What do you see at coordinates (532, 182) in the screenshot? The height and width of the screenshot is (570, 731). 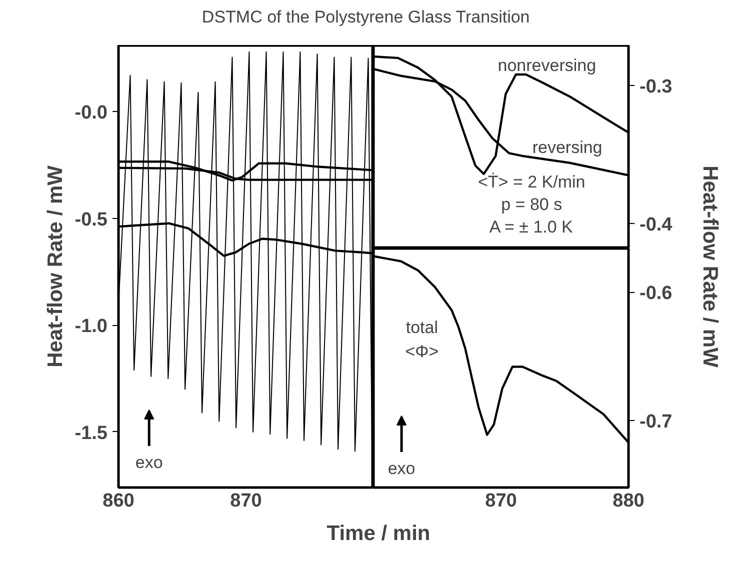 I see `annotation: <Ṫ> = 2 K/min` at bounding box center [532, 182].